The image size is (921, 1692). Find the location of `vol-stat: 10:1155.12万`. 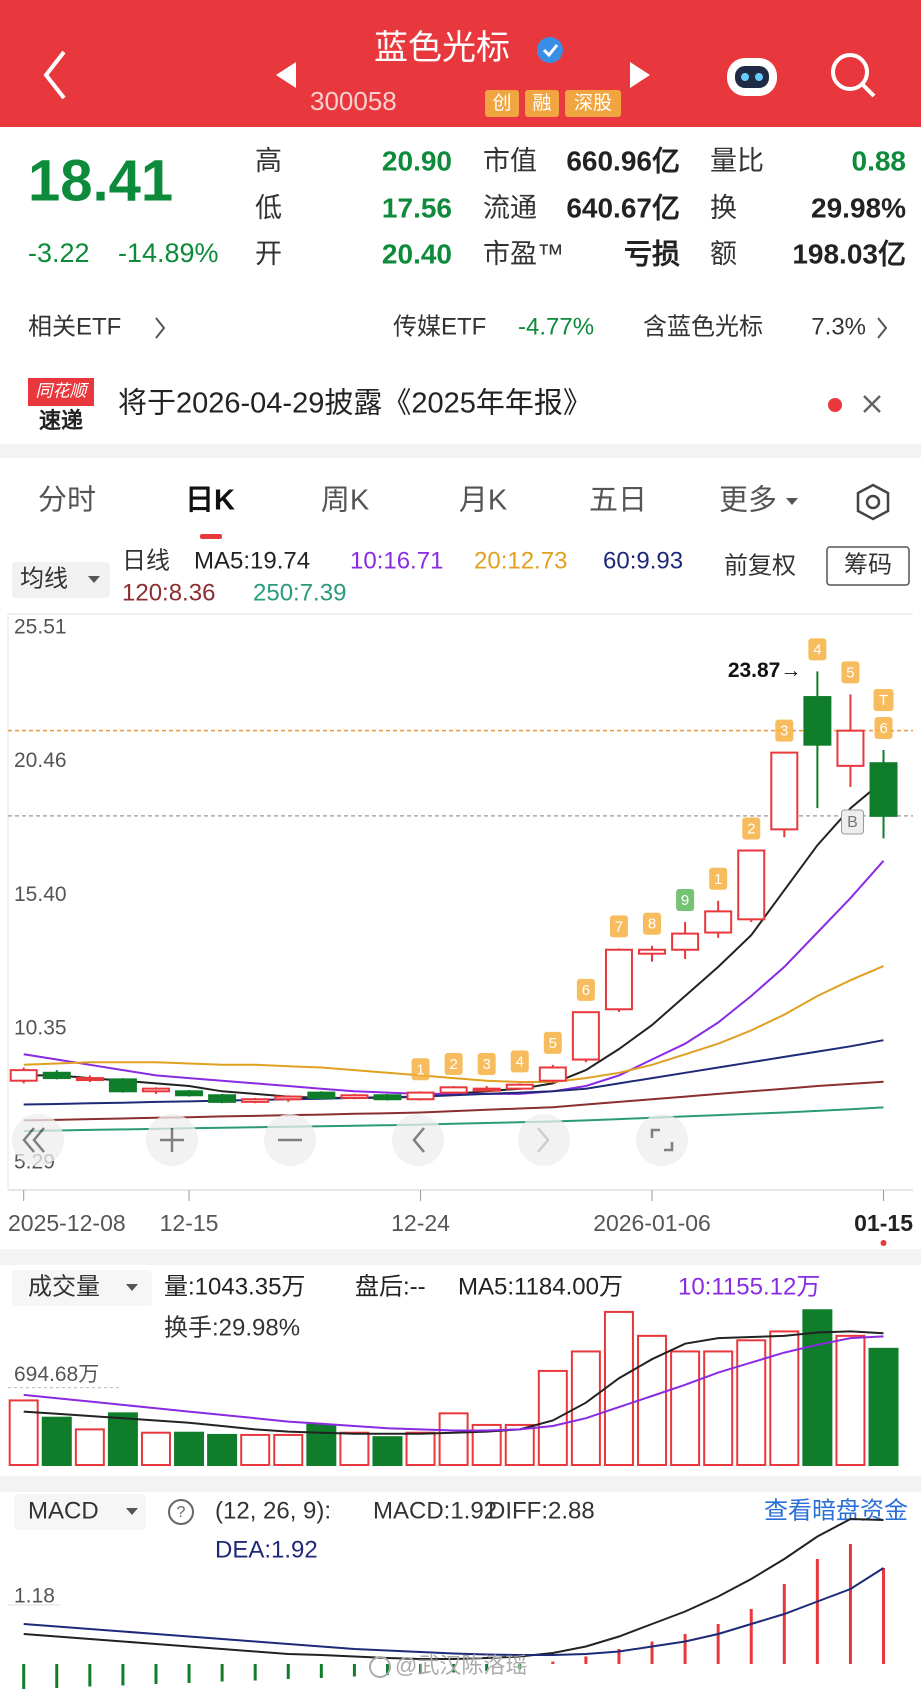

vol-stat: 10:1155.12万 is located at coordinates (749, 1286).